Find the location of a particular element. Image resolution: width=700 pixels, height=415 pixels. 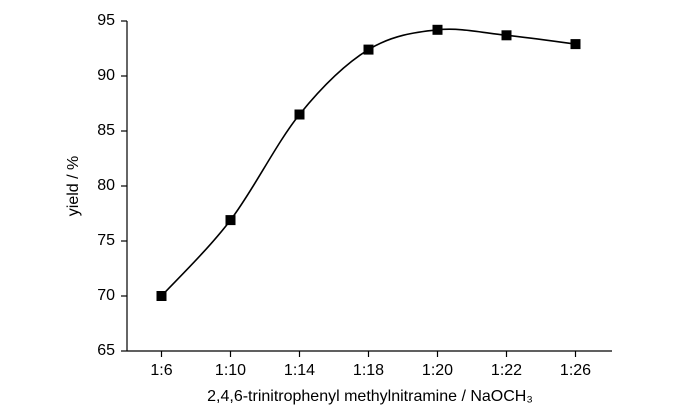

y-tick-label: 75 is located at coordinates (106, 240).